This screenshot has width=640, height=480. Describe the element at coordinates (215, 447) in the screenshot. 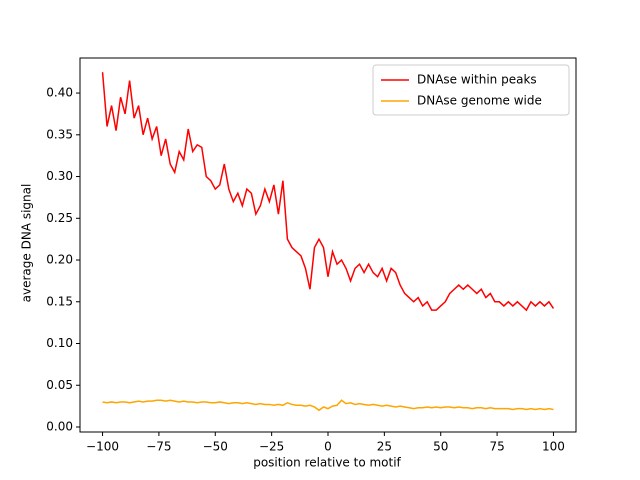

I see `x-tick-label: −50` at that location.